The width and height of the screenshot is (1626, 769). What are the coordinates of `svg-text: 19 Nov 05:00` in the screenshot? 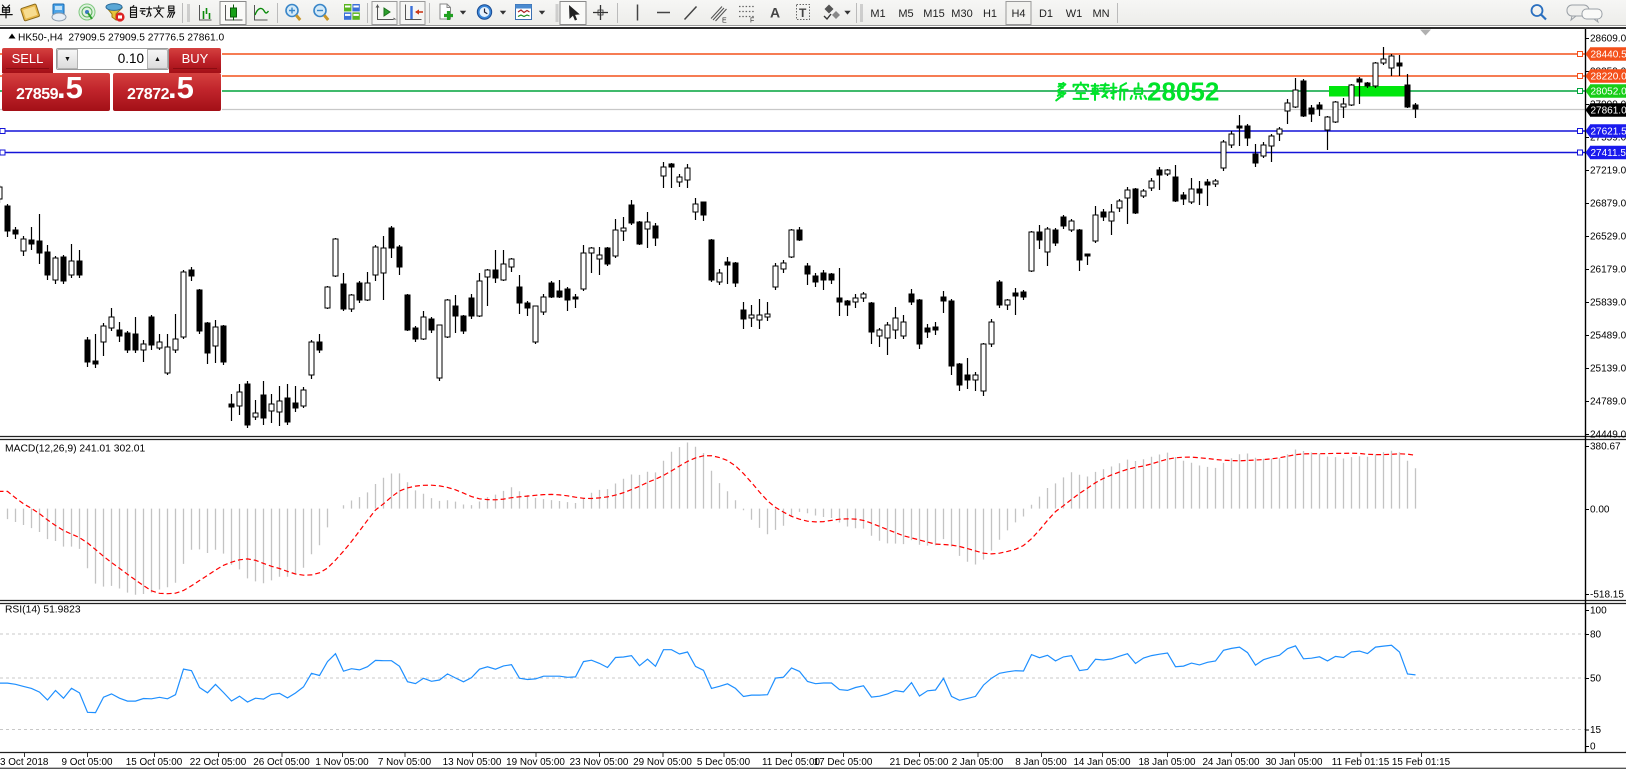 It's located at (535, 762).